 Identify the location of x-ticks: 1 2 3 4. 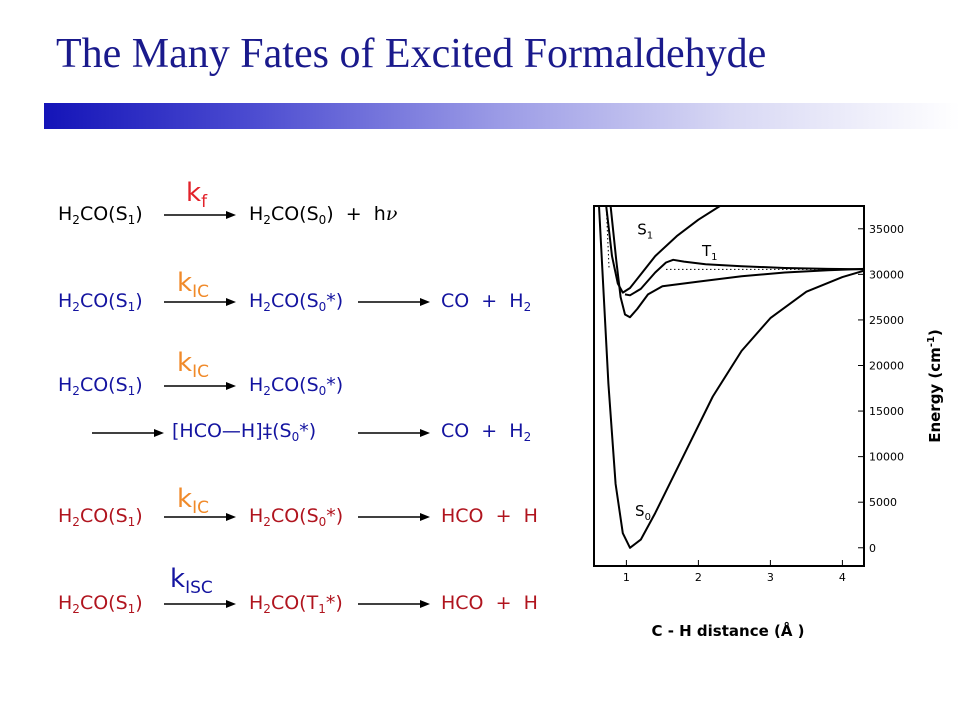
(734, 572).